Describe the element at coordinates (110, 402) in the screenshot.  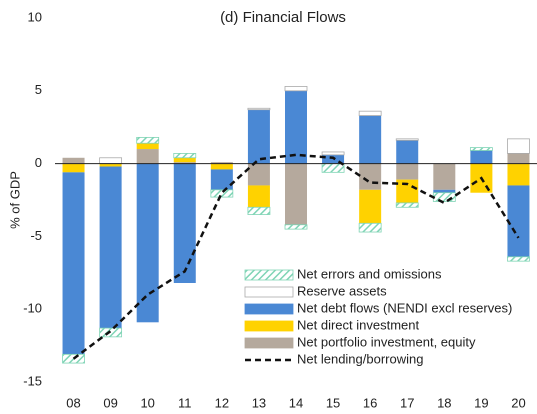
I see `x-tick-label: 09` at that location.